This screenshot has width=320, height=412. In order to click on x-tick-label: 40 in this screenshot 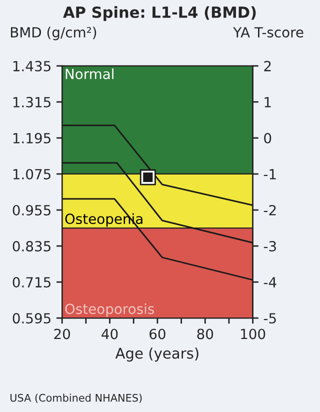, I will do `click(110, 334)`.